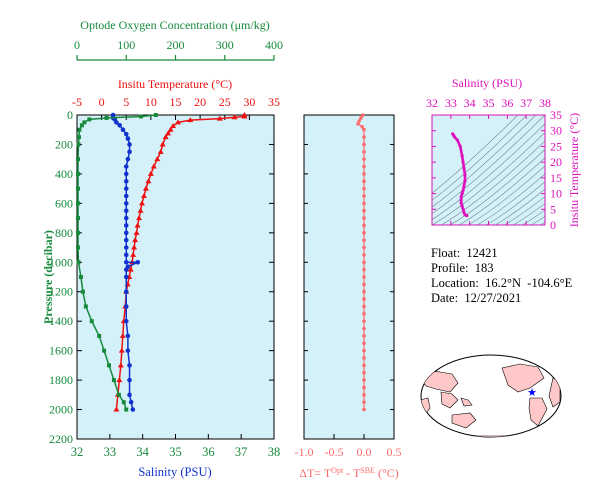 The image size is (609, 497). I want to click on ts-ylabel: Insitu Temperature (°C), so click(574, 170).